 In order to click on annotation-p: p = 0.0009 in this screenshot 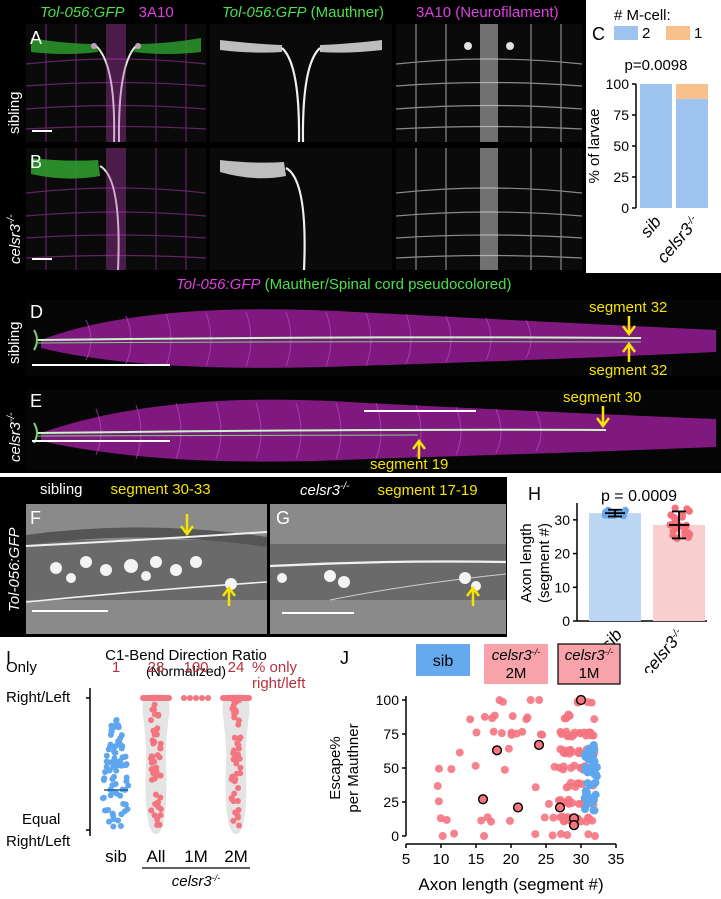, I will do `click(639, 496)`.